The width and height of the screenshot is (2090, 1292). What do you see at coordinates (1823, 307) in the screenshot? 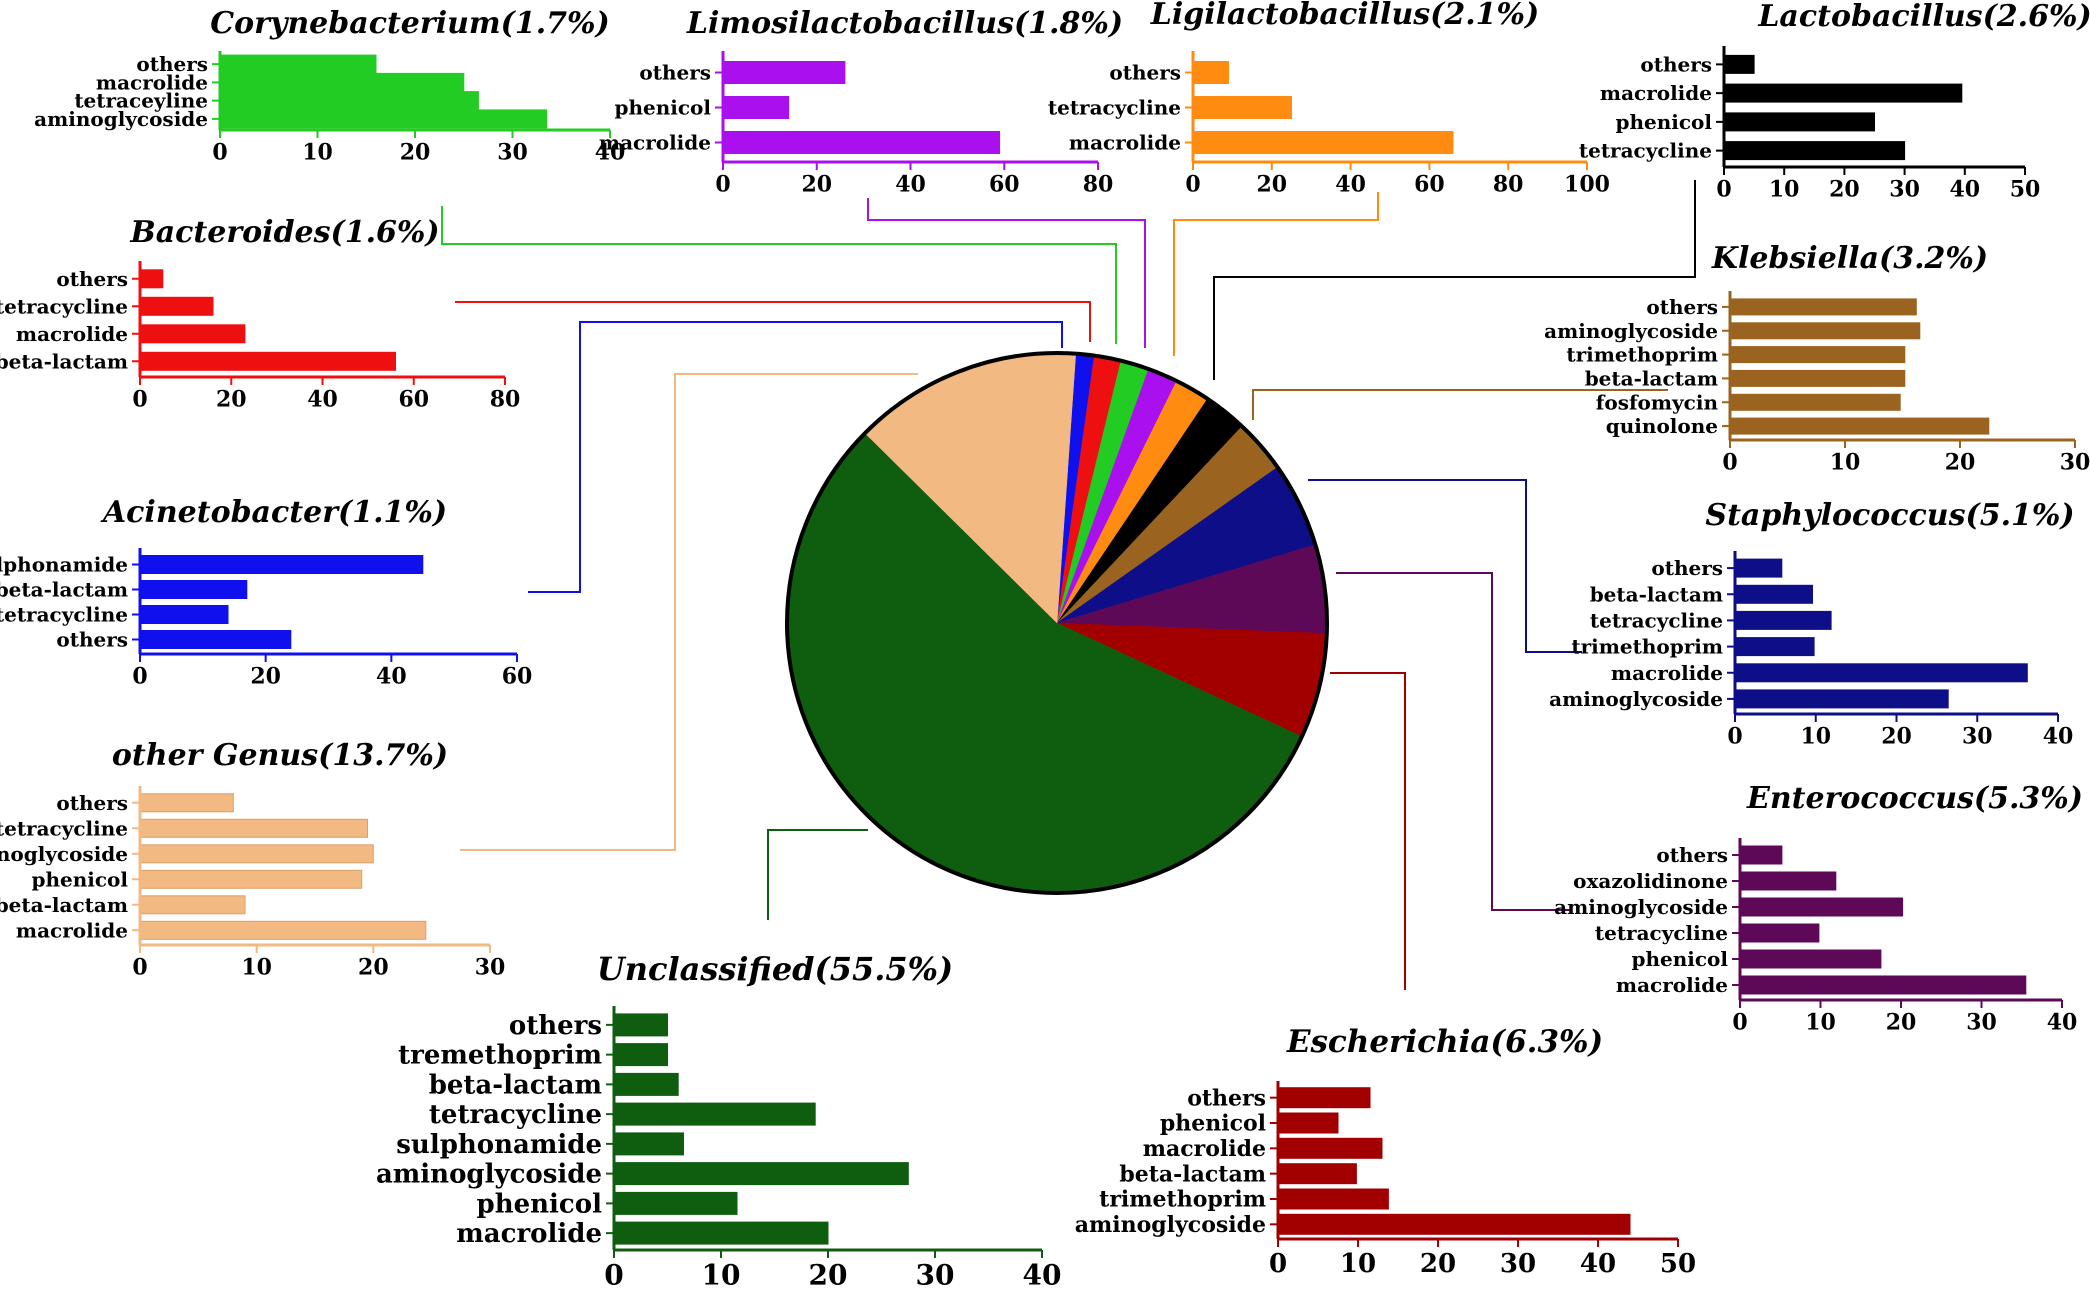
I see `klebsiella-bar-others` at bounding box center [1823, 307].